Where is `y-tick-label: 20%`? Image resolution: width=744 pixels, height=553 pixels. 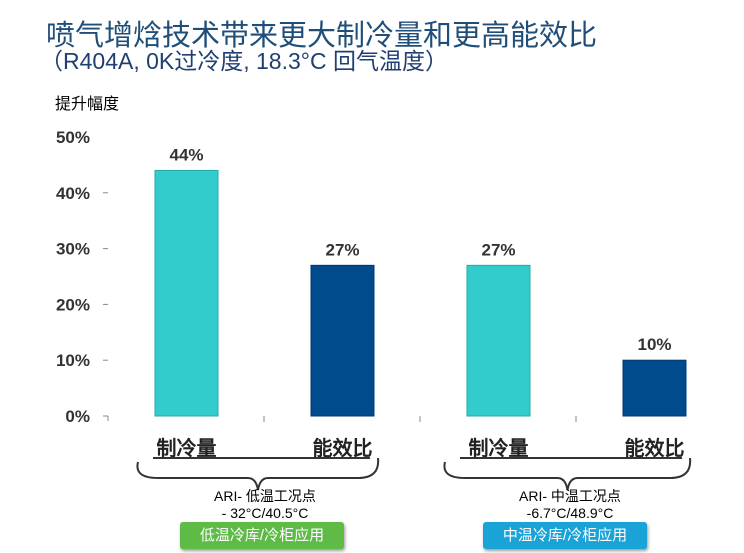 y-tick-label: 20% is located at coordinates (73, 304).